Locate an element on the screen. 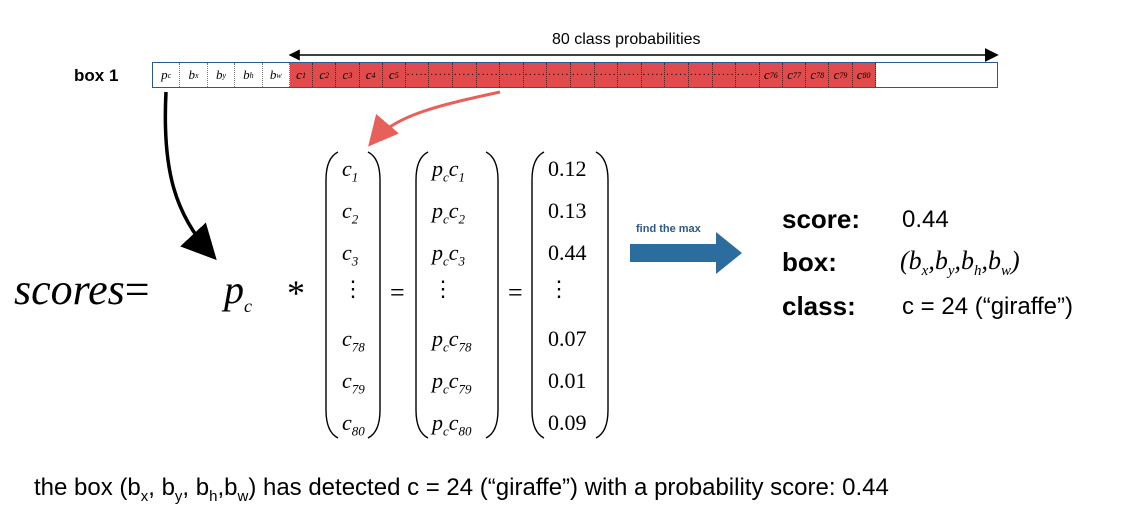  vector-entry: 0.13 is located at coordinates (567, 210).